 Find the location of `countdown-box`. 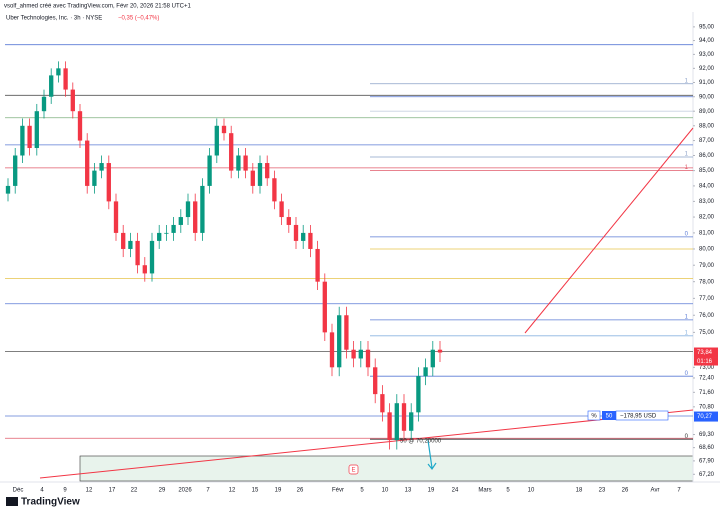

countdown-box is located at coordinates (706, 361).